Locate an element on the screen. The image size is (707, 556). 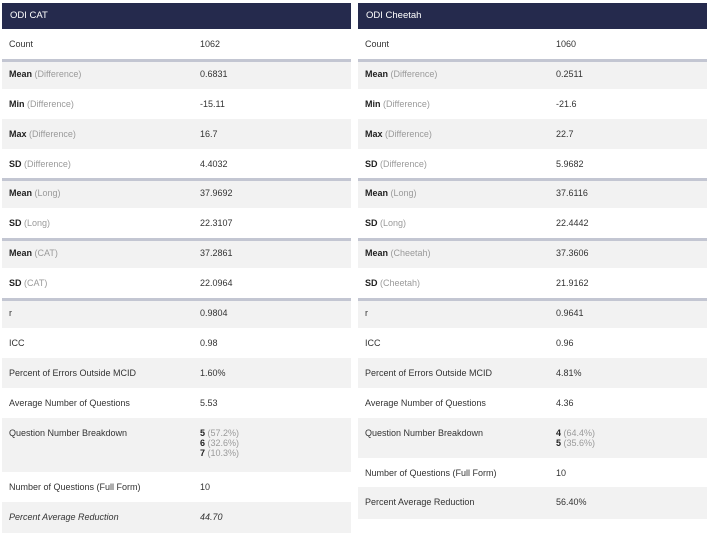
row-value: 5.9682 is located at coordinates (570, 164).